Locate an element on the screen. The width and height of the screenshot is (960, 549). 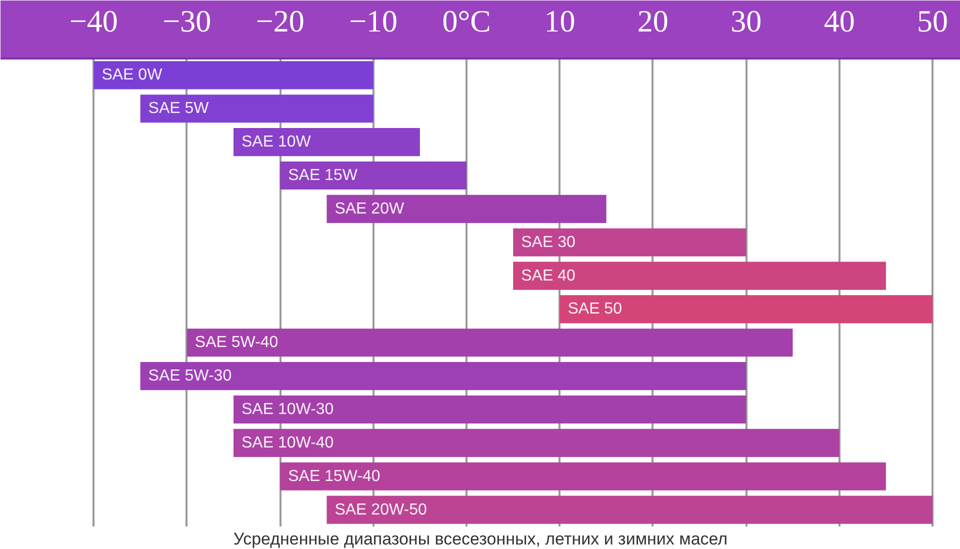
x-tick-label: 50 is located at coordinates (932, 21).